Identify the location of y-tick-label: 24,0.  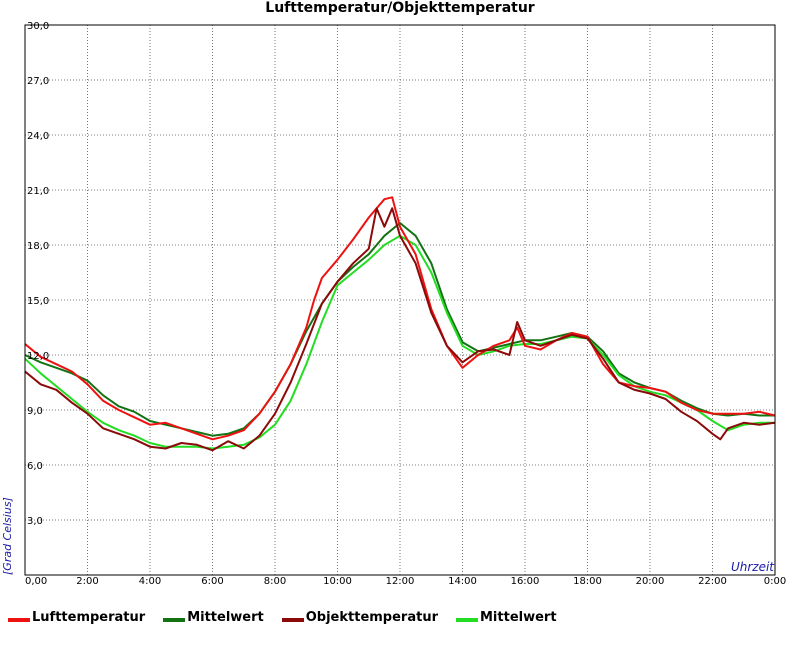
(38, 136).